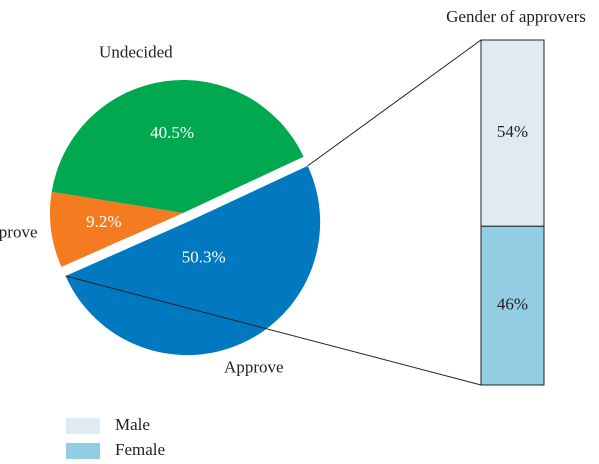  Describe the element at coordinates (253, 367) in the screenshot. I see `slice-category-label: Approve` at that location.